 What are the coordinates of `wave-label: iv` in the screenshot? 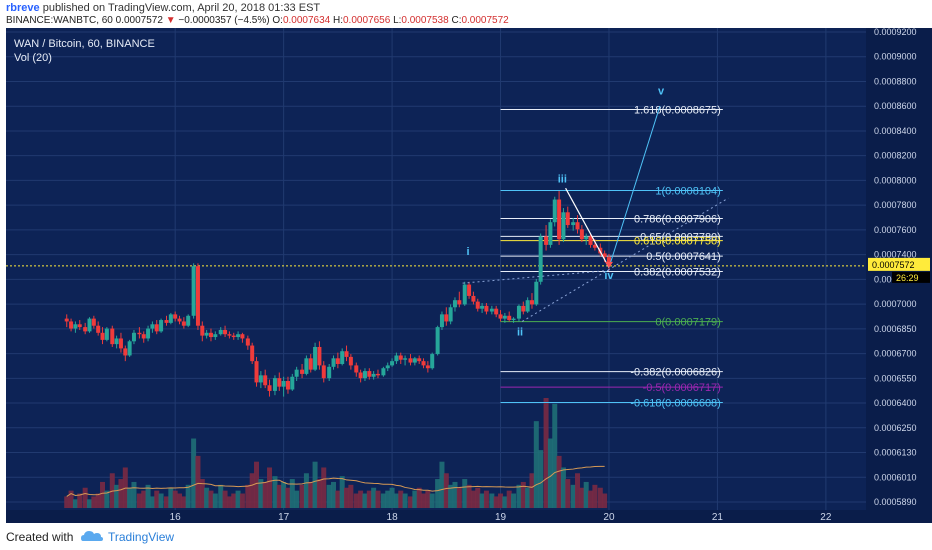 It's located at (609, 276).